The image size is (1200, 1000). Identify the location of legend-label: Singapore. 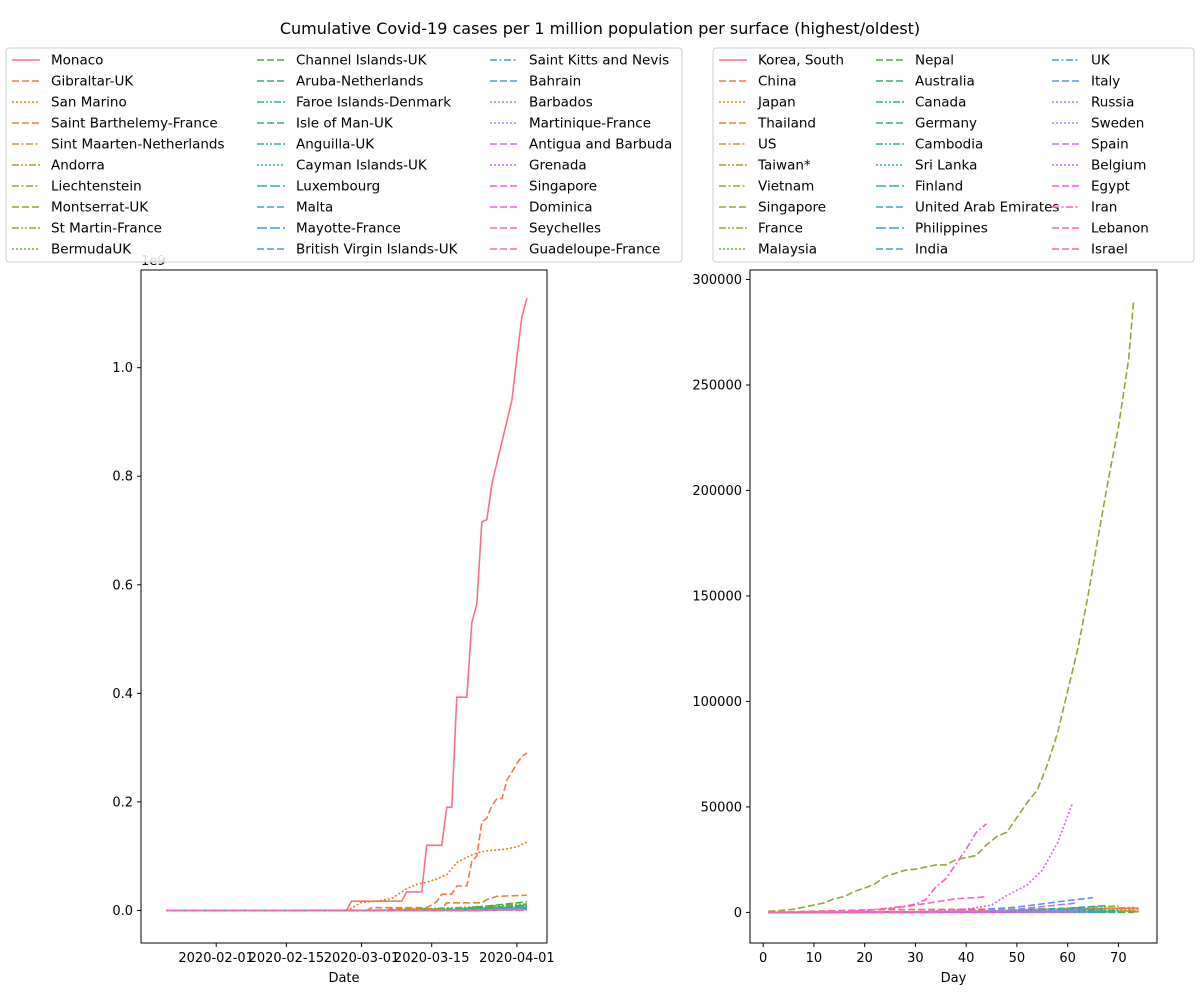
(792, 208).